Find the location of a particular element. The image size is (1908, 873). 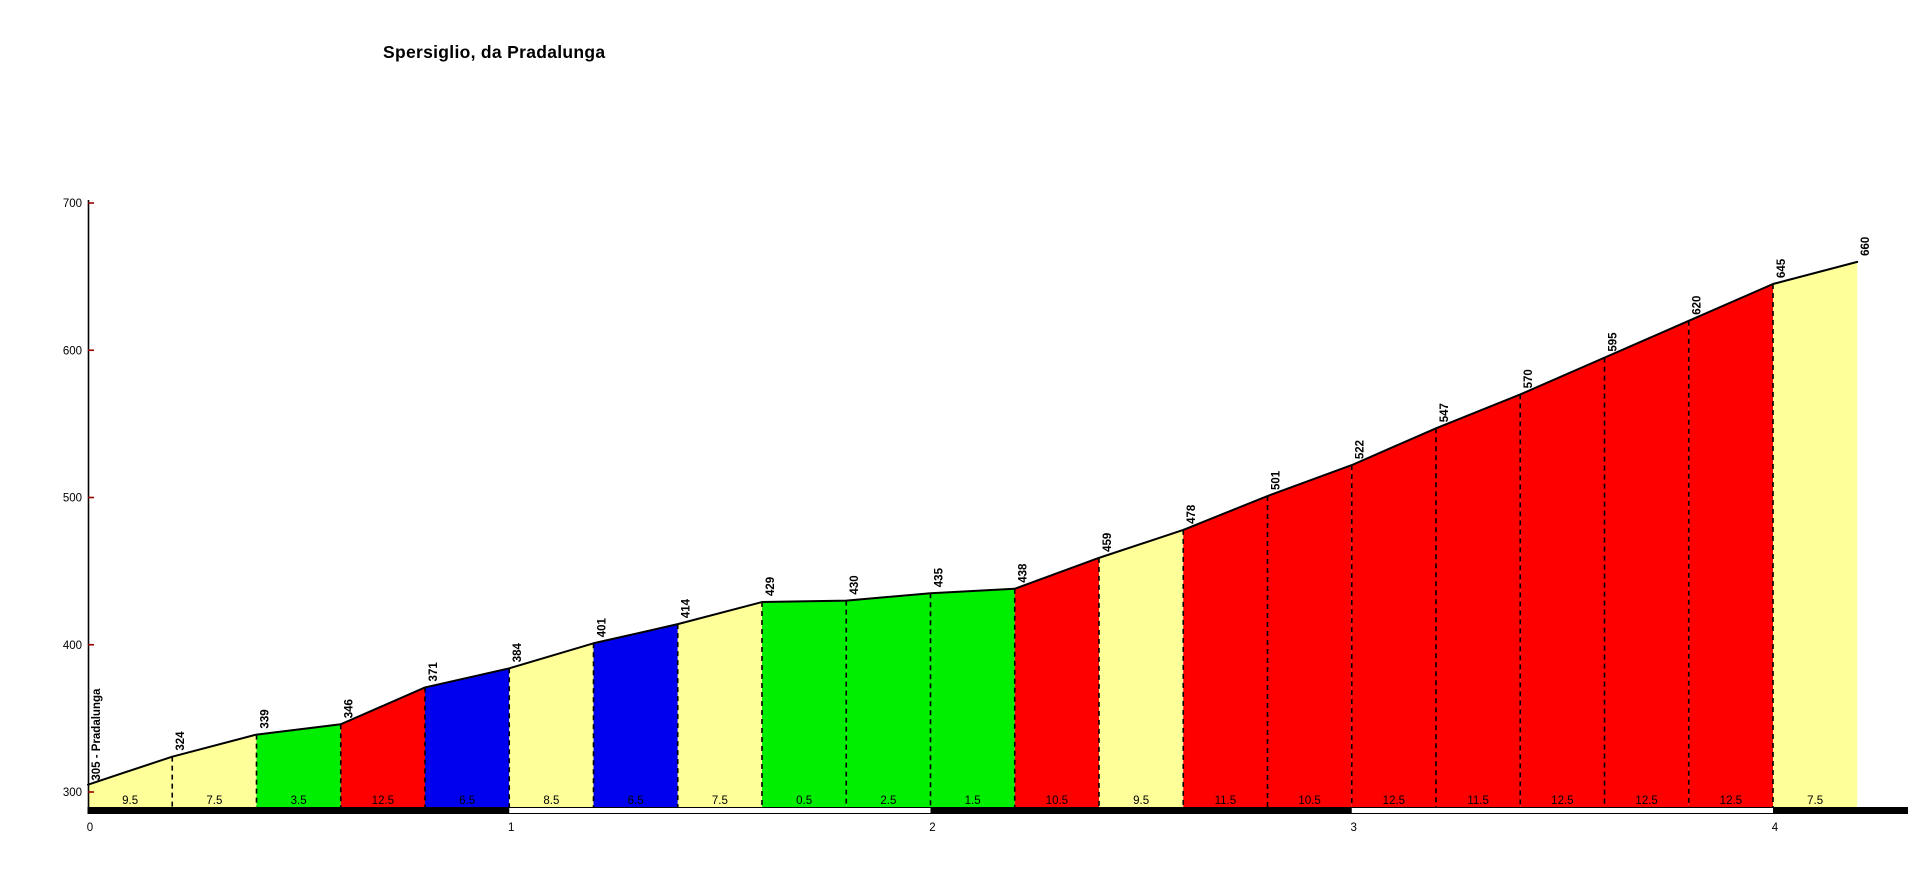

y-tick-label: 300 is located at coordinates (72, 793).